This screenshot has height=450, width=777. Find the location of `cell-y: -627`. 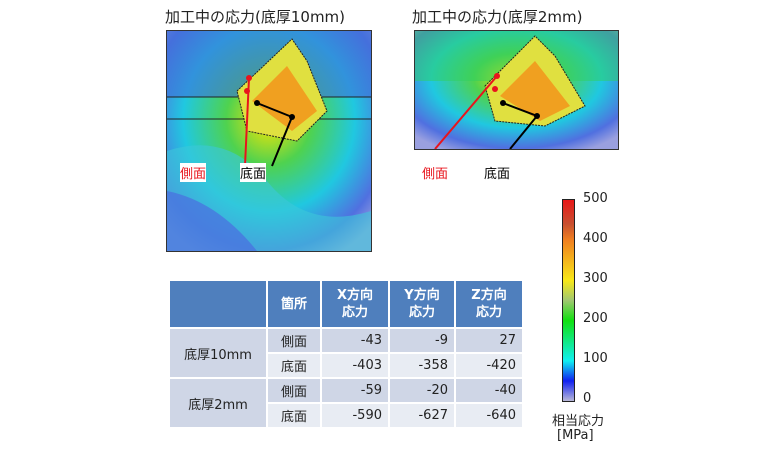

cell-y: -627 is located at coordinates (422, 415).